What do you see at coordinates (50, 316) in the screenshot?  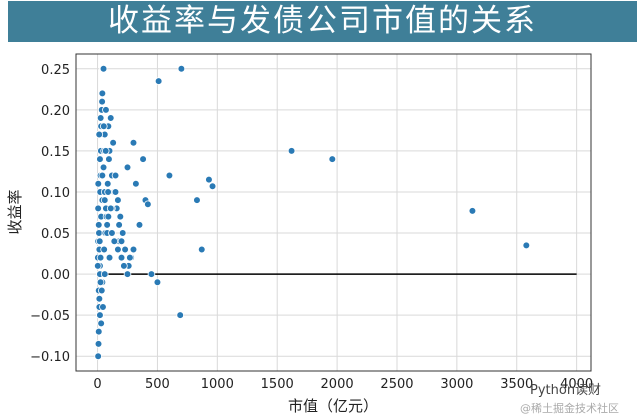 I see `y-tick-label: −0.05` at bounding box center [50, 316].